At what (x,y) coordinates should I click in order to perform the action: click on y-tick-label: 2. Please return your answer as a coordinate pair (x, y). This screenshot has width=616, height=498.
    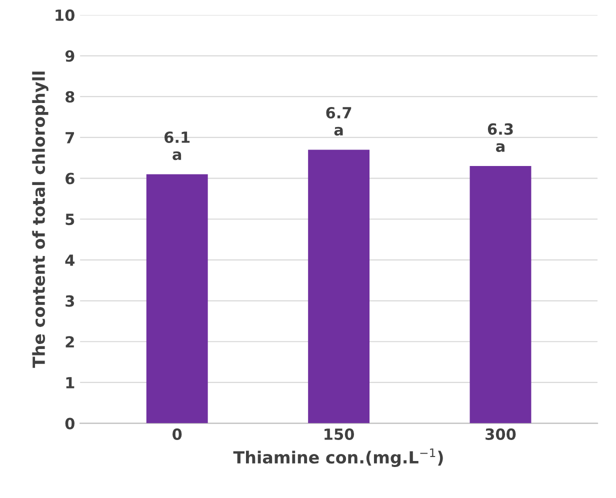
    Looking at the image, I should click on (70, 342).